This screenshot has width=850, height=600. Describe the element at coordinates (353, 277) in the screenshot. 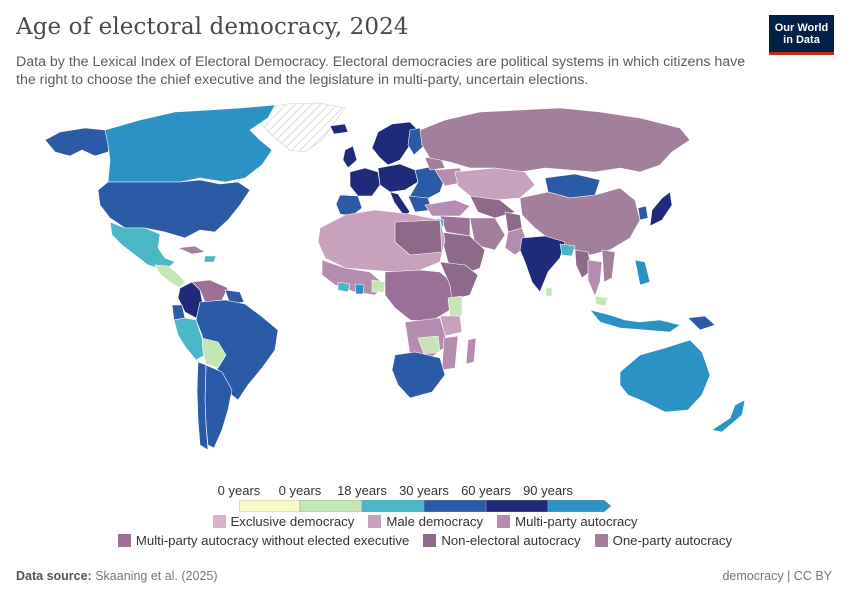

I see `west-africa` at that location.